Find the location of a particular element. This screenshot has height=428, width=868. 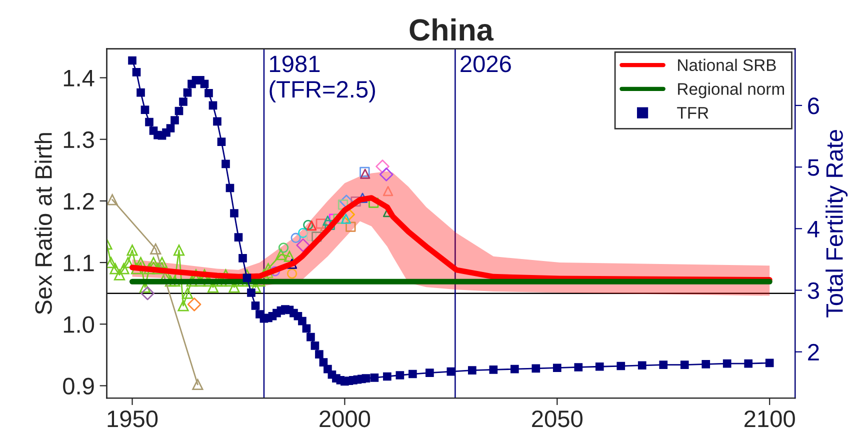

y2-tick-label: 6 is located at coordinates (813, 106).